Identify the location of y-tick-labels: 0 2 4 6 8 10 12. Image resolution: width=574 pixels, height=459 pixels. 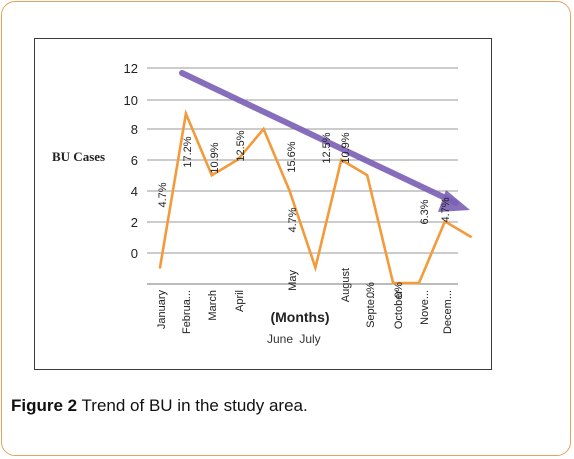
(131, 161).